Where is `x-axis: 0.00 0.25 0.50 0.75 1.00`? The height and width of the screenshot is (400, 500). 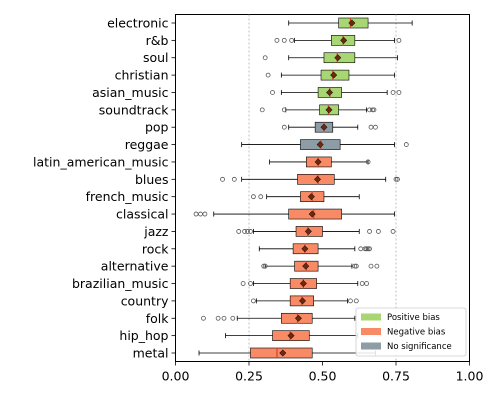 x-axis: 0.00 0.25 0.50 0.75 1.00 is located at coordinates (323, 372).